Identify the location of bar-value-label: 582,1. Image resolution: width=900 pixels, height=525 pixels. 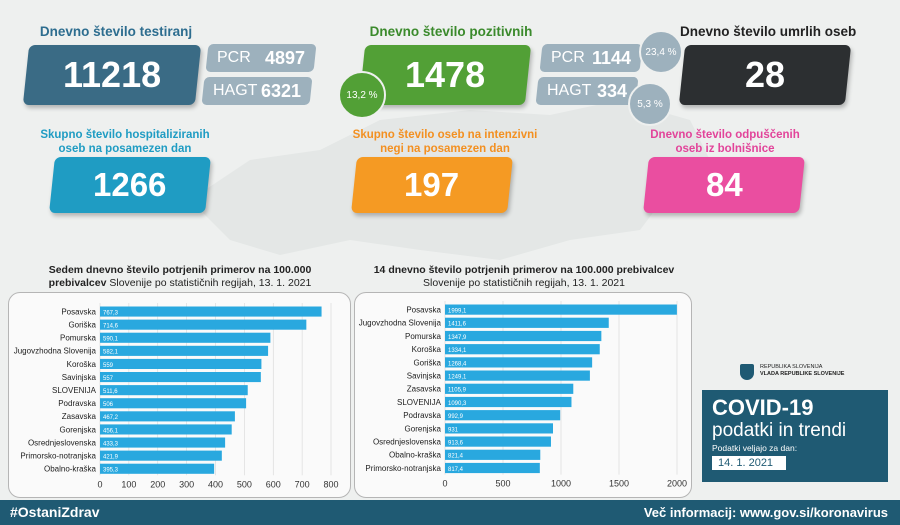
(111, 353).